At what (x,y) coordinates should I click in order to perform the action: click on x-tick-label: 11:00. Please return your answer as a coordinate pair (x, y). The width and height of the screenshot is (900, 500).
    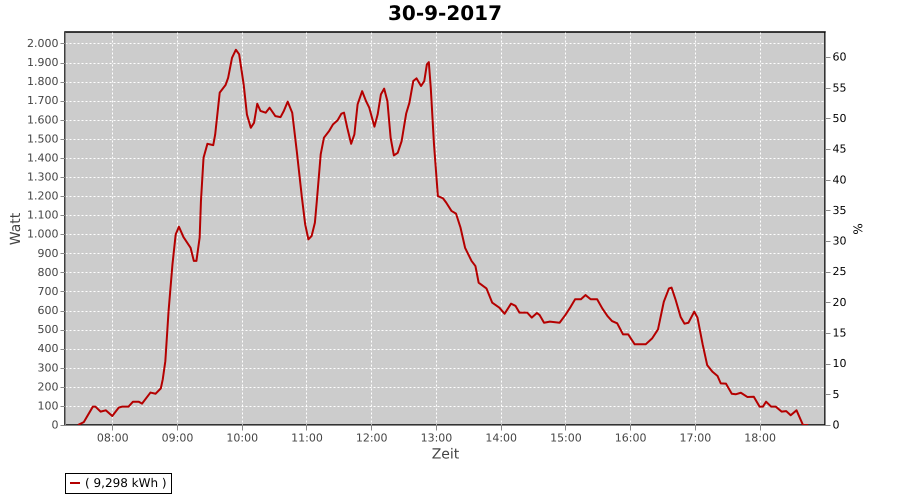
    Looking at the image, I should click on (307, 438).